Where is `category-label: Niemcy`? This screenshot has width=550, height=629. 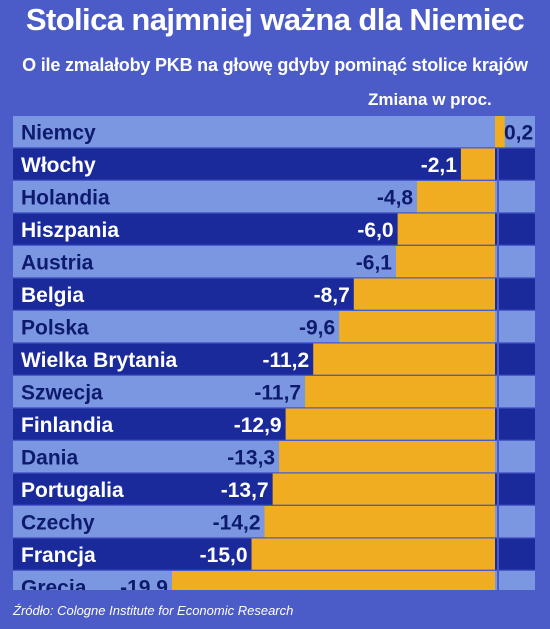
category-label: Niemcy is located at coordinates (58, 133).